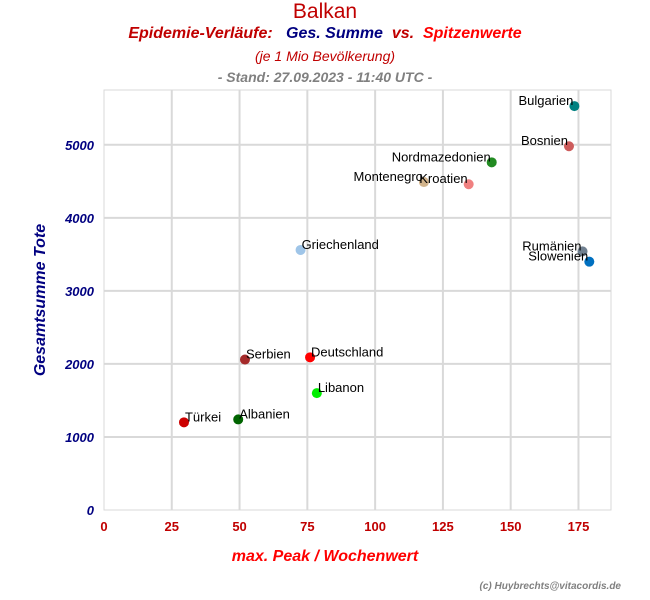 The width and height of the screenshot is (650, 600). I want to click on y-axis-ticks: 0 1000 2000 3000 4000 5000, so click(79, 328).